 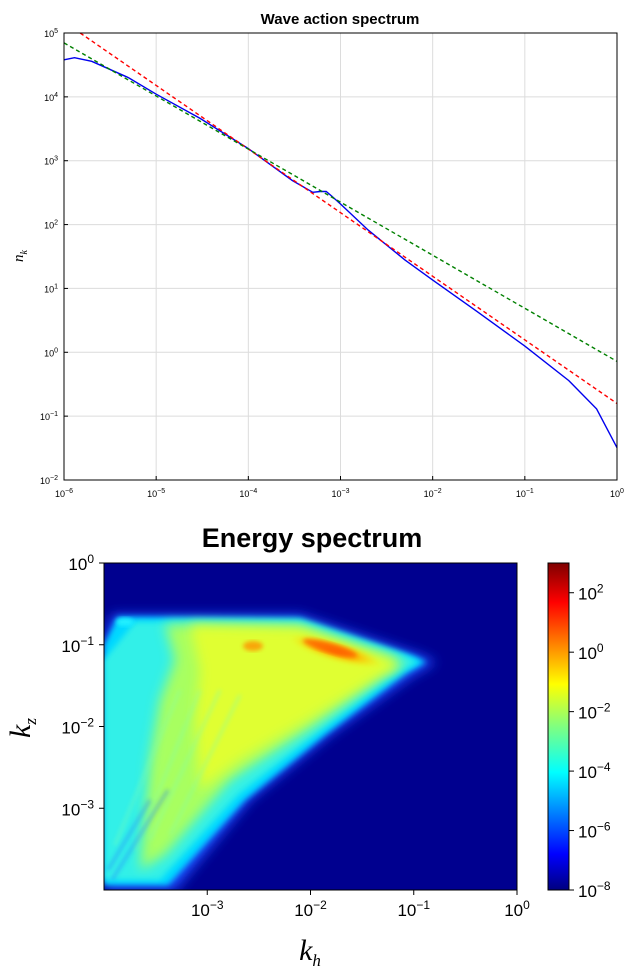 What do you see at coordinates (525, 493) in the screenshot?
I see `c1-xtick-label: 10⁻¹` at bounding box center [525, 493].